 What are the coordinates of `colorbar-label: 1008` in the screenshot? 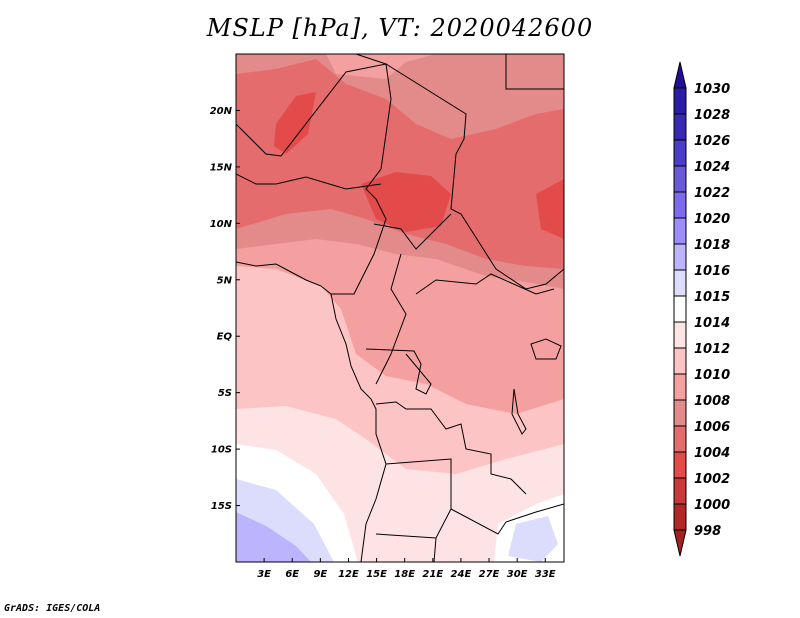 It's located at (712, 401).